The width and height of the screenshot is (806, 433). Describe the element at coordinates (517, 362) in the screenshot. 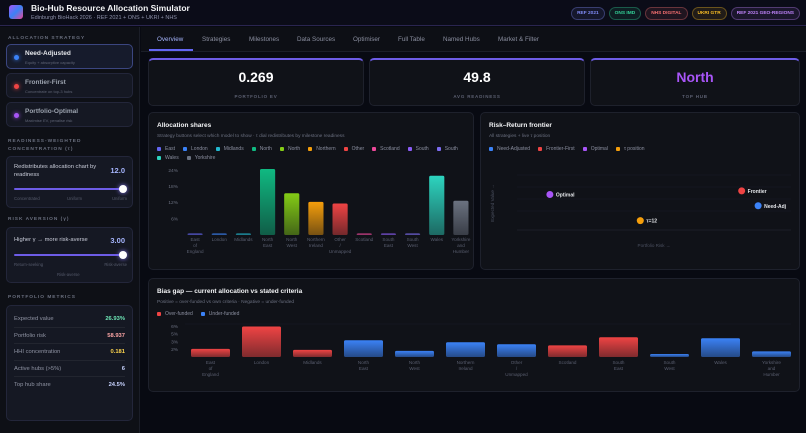

I see `x-tick-label: Other` at that location.